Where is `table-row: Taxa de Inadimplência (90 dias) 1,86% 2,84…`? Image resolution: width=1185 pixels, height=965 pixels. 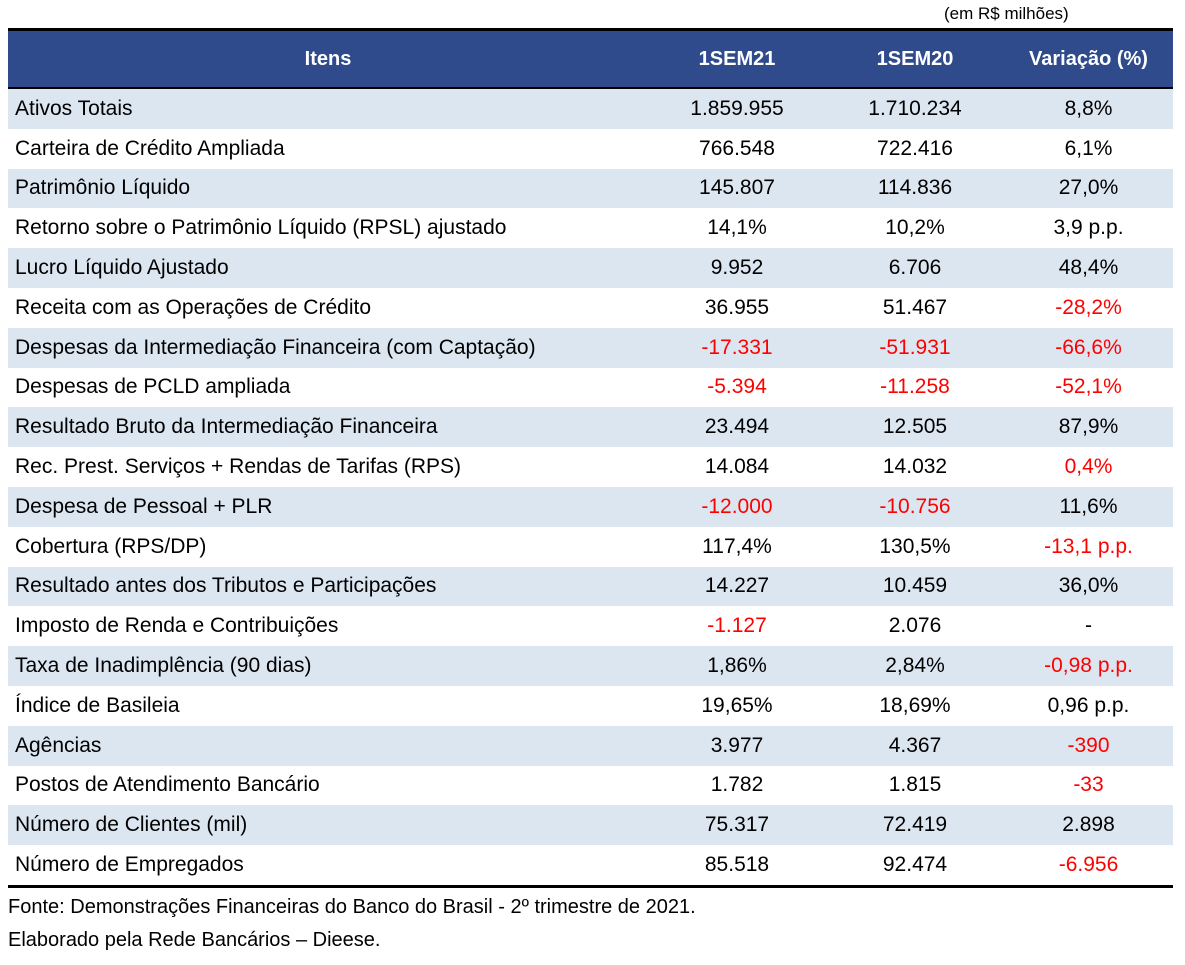
table-row: Taxa de Inadimplência (90 dias) 1,86% 2,84… is located at coordinates (590, 666).